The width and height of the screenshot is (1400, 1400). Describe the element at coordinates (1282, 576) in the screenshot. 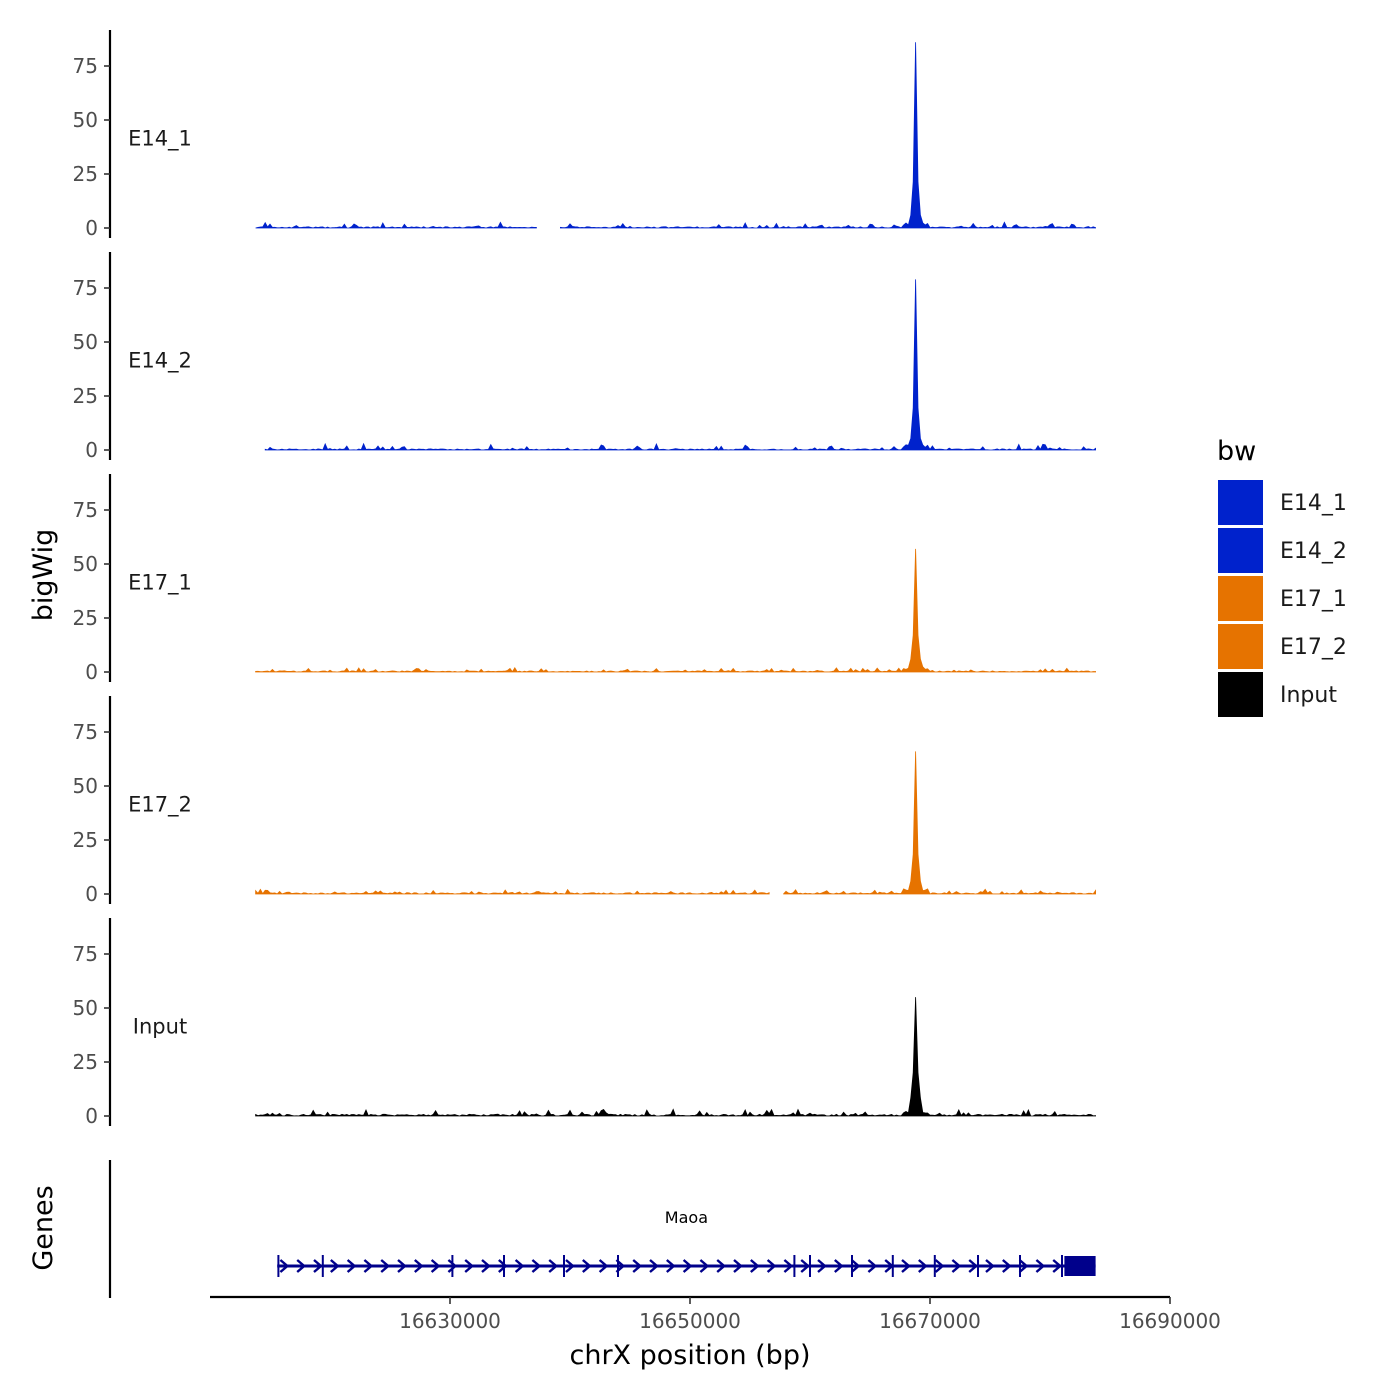

I see `legend: bw E14_1 E14_2 E17_1 E17_2 Input` at that location.